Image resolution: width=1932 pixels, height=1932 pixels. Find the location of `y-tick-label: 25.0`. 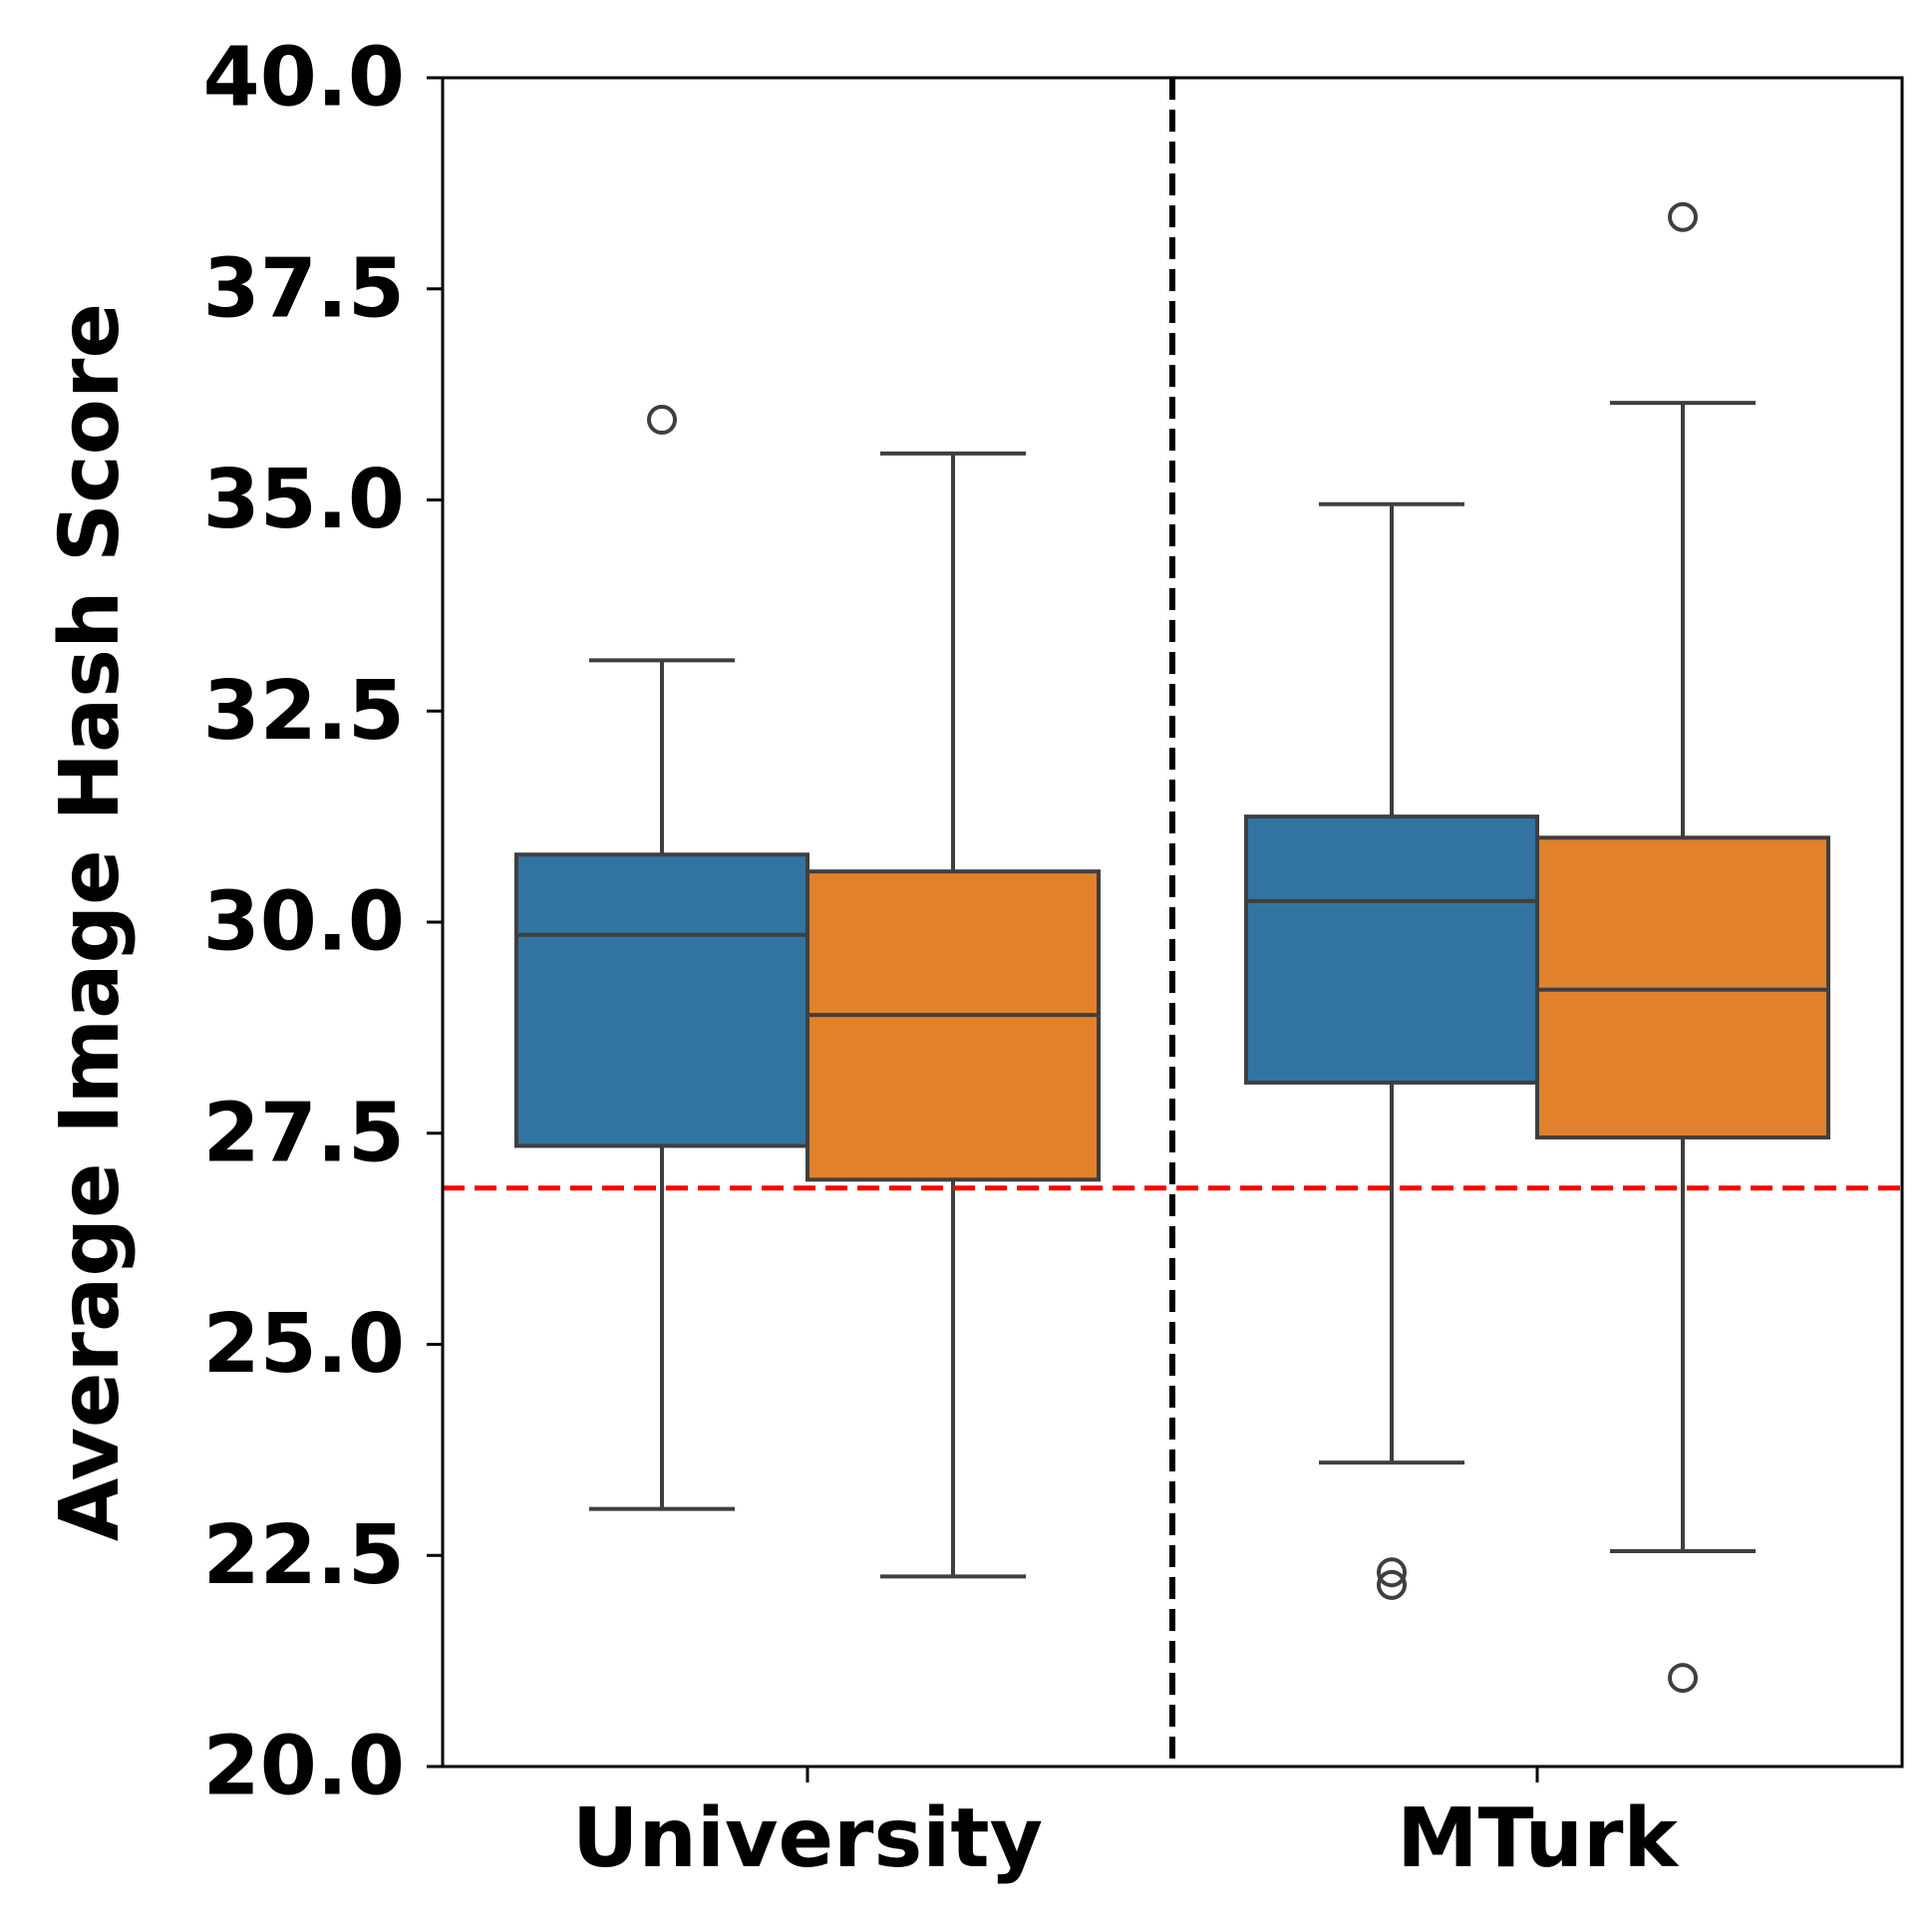

y-tick-label: 25.0 is located at coordinates (304, 1344).